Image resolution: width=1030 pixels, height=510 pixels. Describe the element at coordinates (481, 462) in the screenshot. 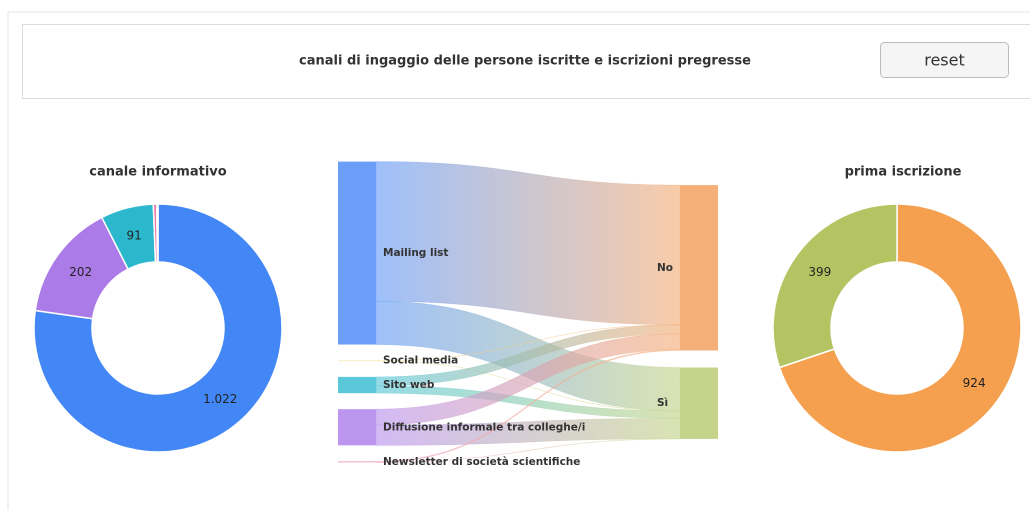

I see `node-label: Newsletter di società scientifiche` at that location.